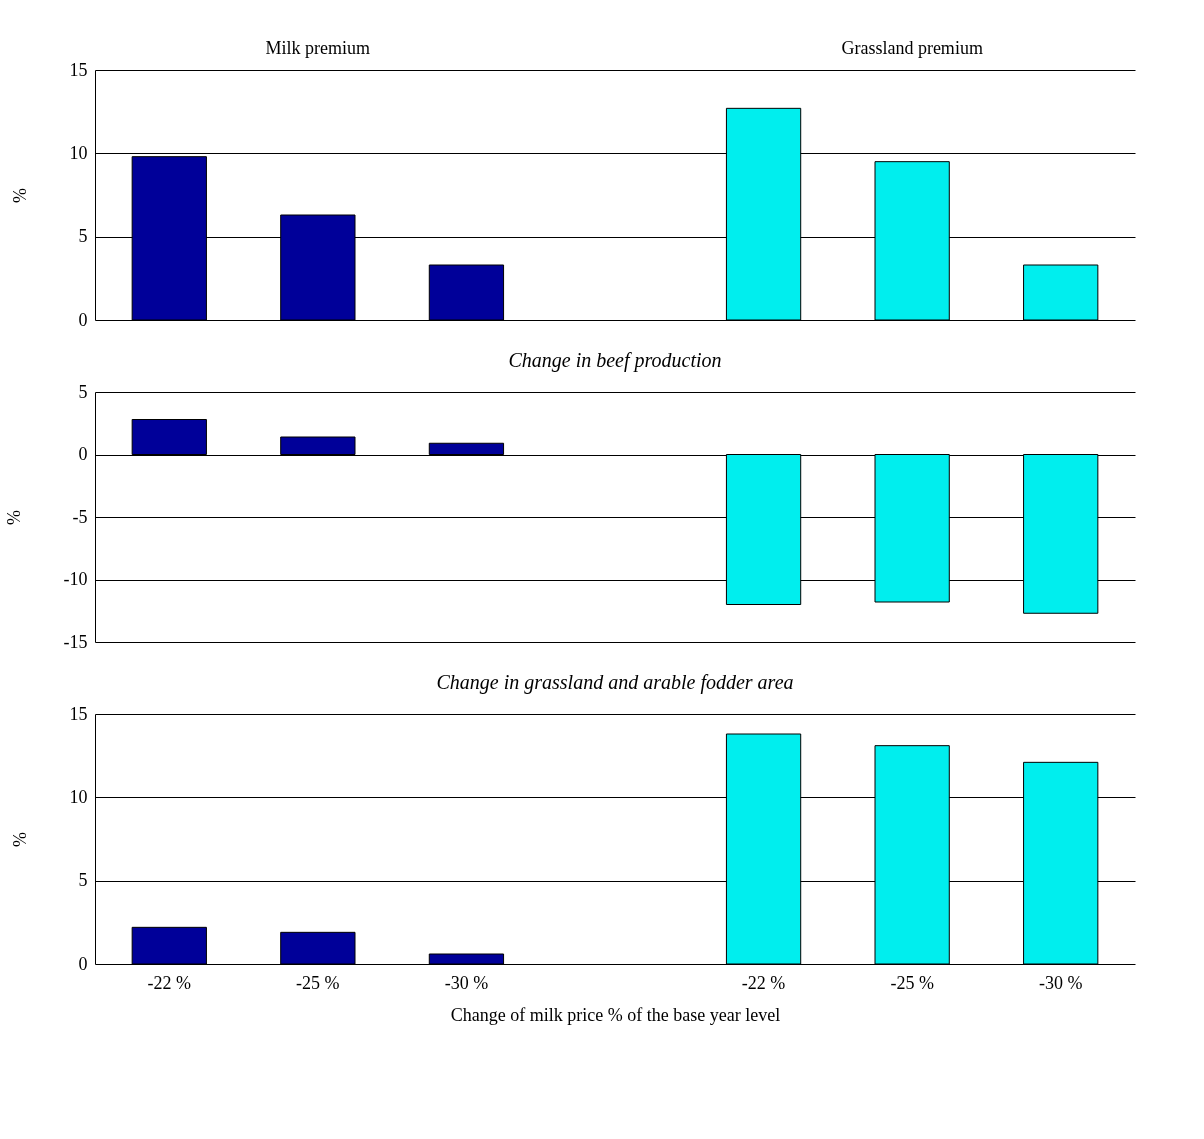 This screenshot has height=1139, width=1204. I want to click on x-axis-title: Change of milk price % of the base year level, so click(615, 1014).